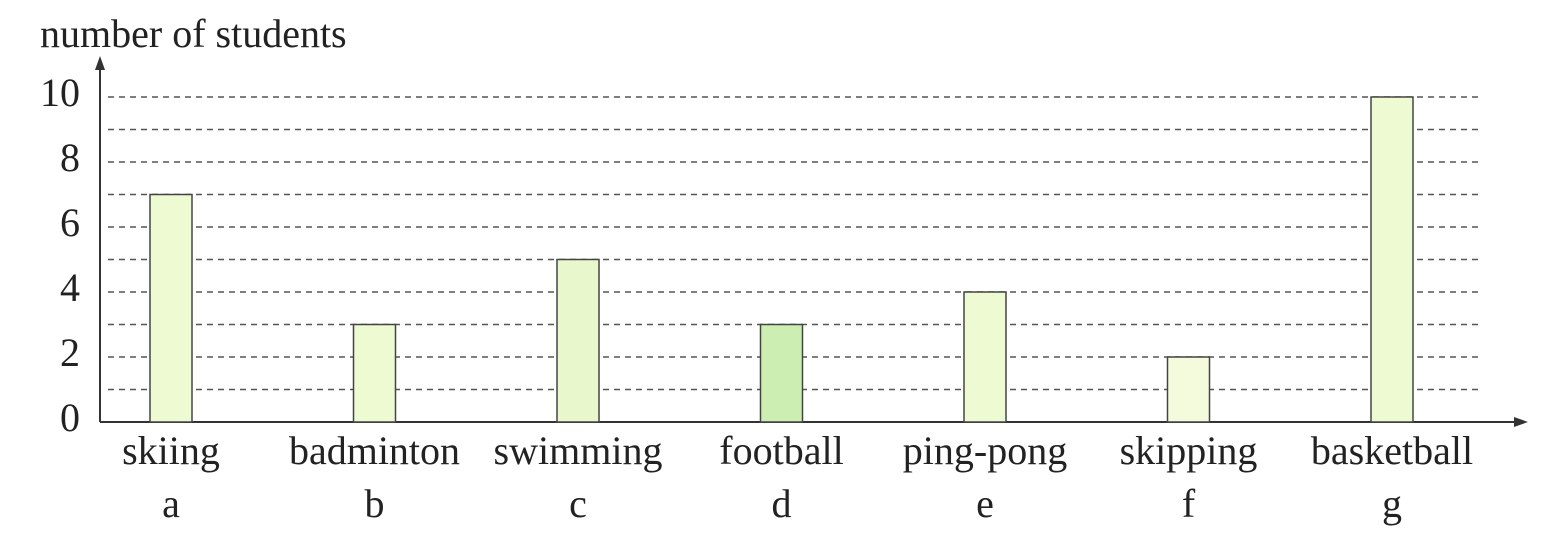 The width and height of the screenshot is (1558, 539). I want to click on y-tick-label: 0, so click(70, 417).